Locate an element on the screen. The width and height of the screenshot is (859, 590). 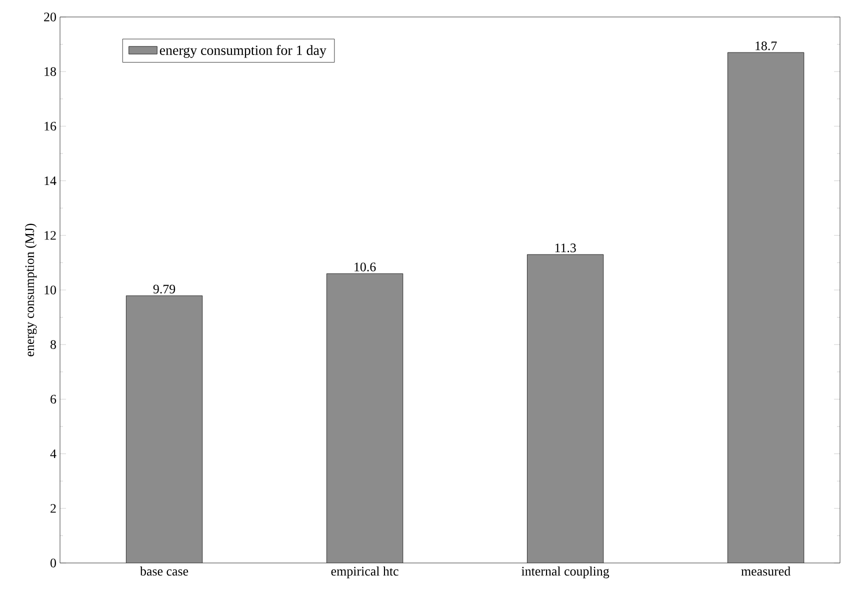
data-label: 10.6 is located at coordinates (365, 267).